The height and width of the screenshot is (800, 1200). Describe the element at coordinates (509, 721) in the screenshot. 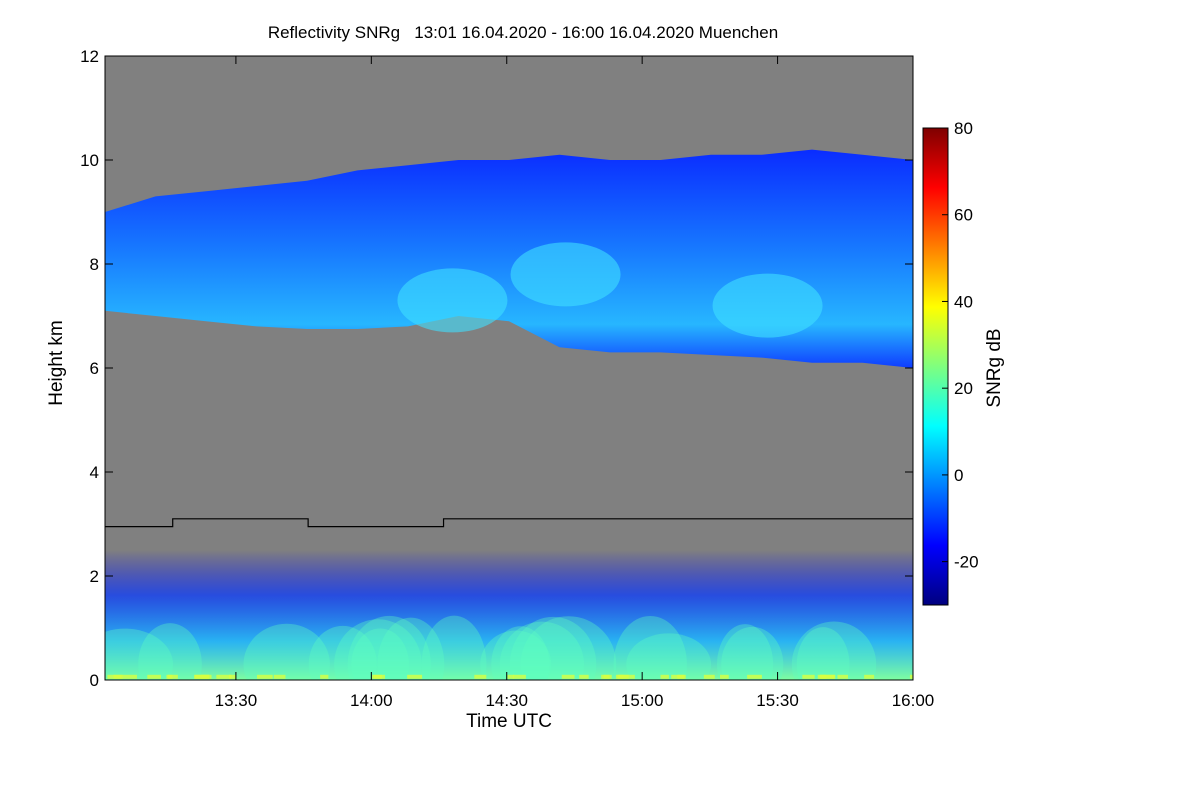

I see `x-axis-label: Time UTC` at that location.